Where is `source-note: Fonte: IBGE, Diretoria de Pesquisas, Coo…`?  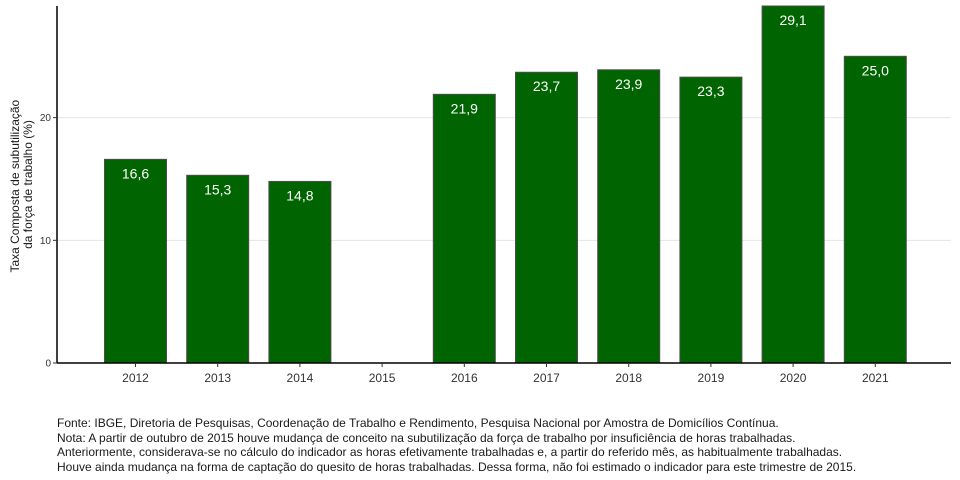
source-note: Fonte: IBGE, Diretoria de Pesquisas, Coo… is located at coordinates (418, 423).